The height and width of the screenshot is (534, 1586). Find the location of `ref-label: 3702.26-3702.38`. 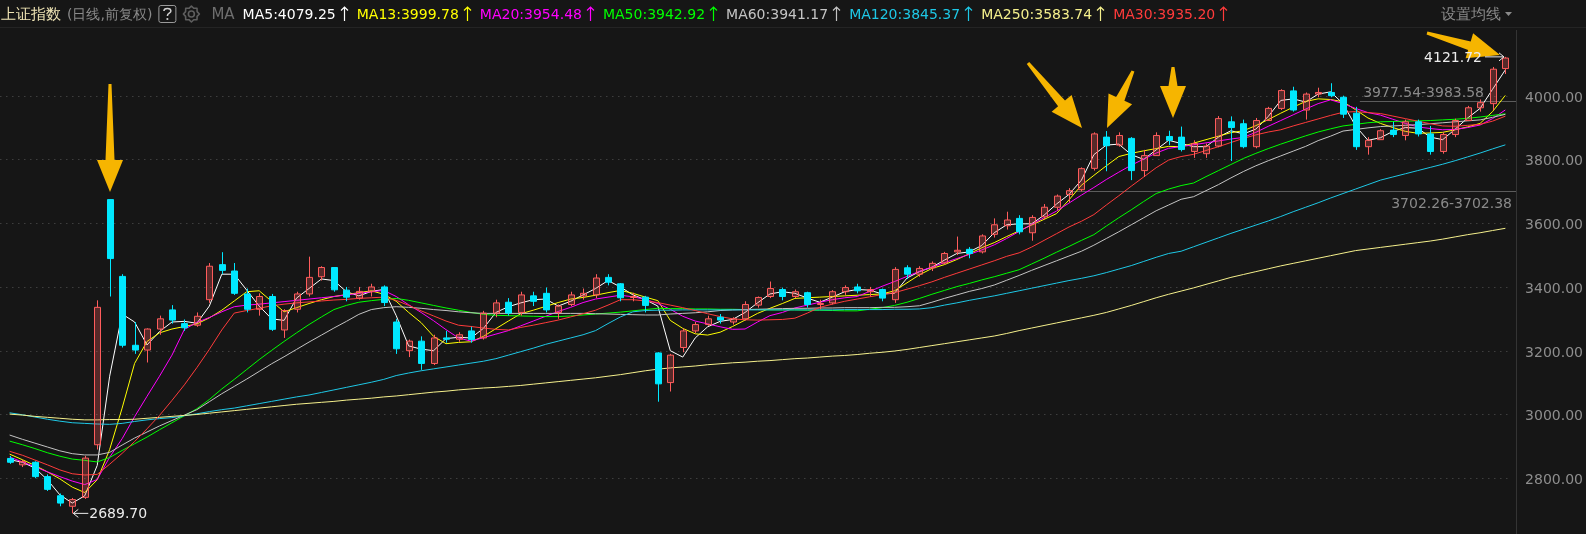

ref-label: 3702.26-3702.38 is located at coordinates (1451, 202).